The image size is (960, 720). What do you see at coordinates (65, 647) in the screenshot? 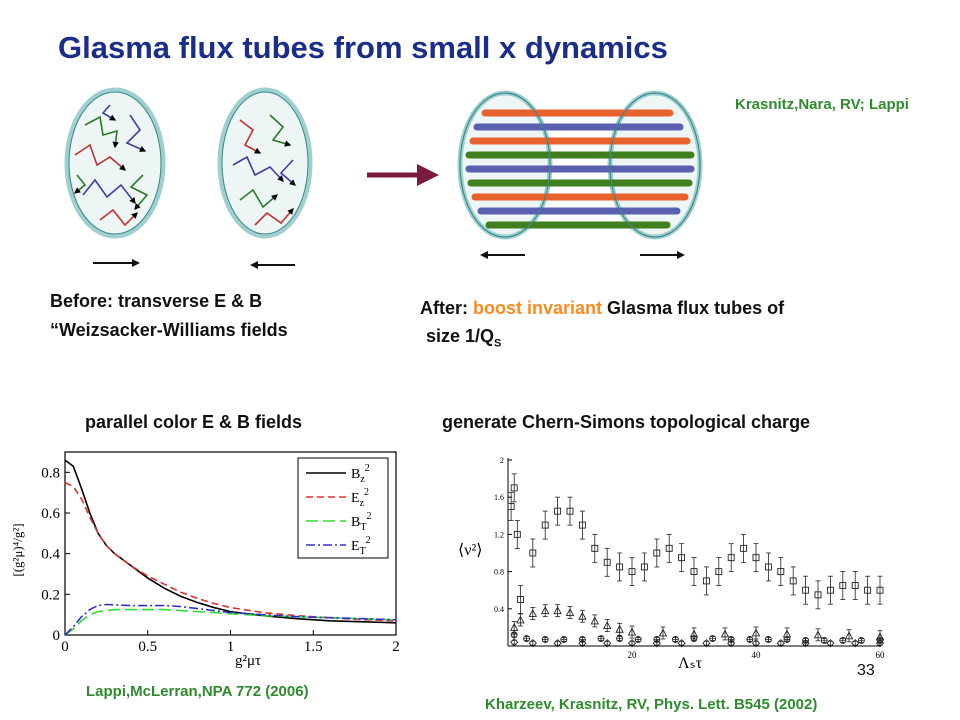
I see `x-tick-label: 0` at bounding box center [65, 647].